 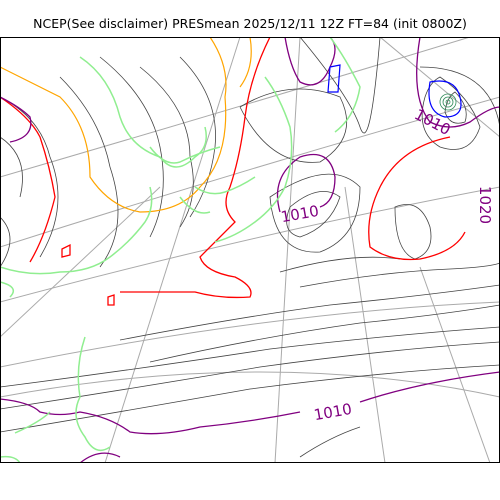 What do you see at coordinates (448, 102) in the screenshot?
I see `low-center-rings` at bounding box center [448, 102].